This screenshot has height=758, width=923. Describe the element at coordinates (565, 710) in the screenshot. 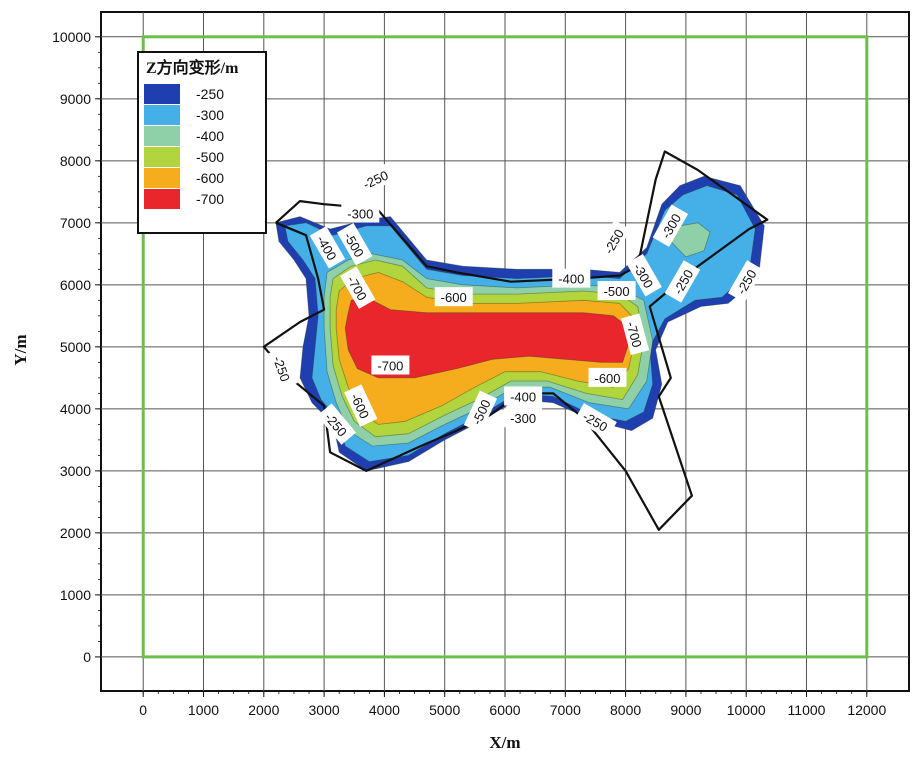

I see `x-tick-label: 7000` at that location.